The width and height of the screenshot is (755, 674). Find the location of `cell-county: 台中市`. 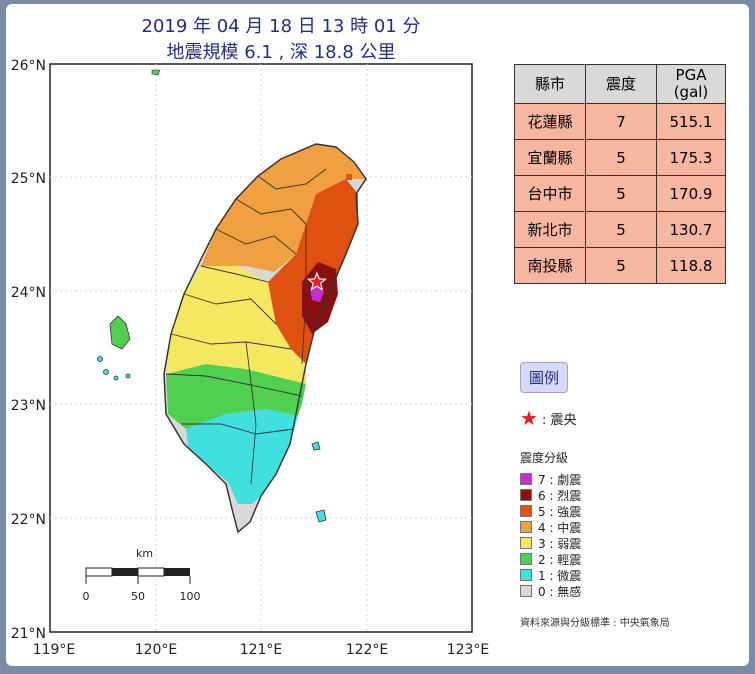

cell-county: 台中市 is located at coordinates (550, 193).